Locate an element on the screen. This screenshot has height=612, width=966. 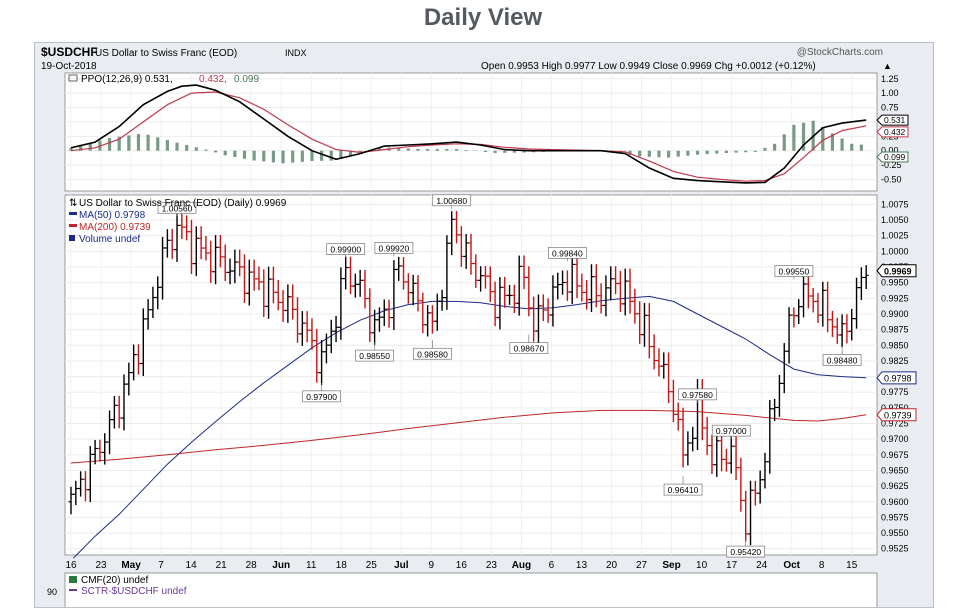
ppo-legend-hist: 0.099 is located at coordinates (246, 79).